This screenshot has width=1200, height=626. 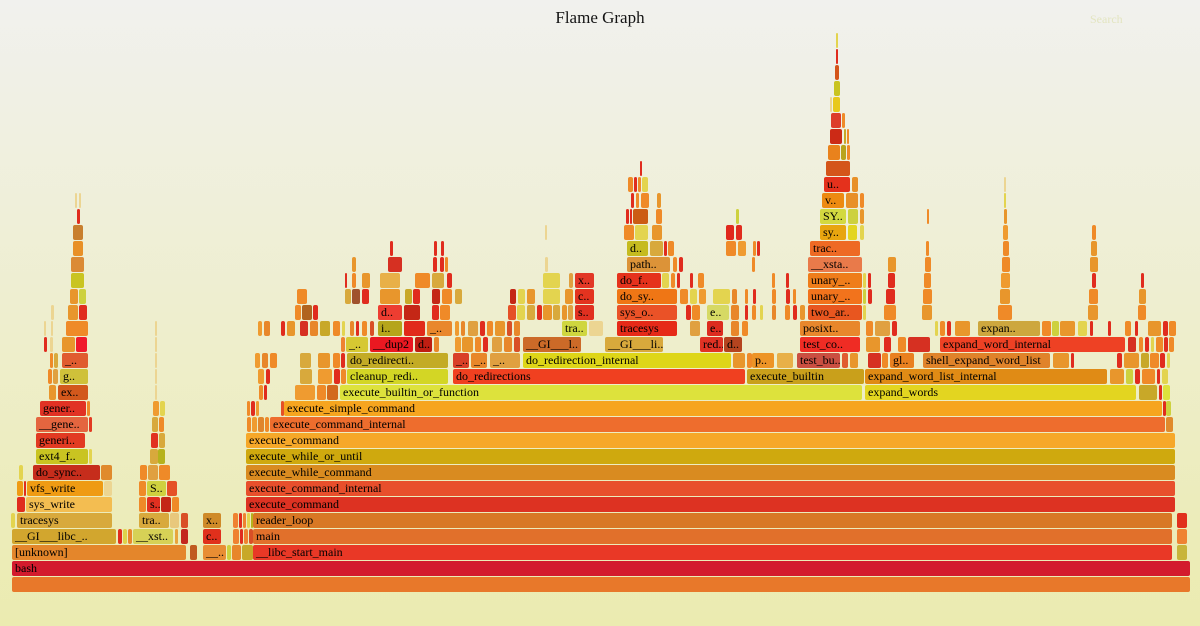 What do you see at coordinates (835, 312) in the screenshot?
I see `flame-frame-two_ar: two_ar..` at bounding box center [835, 312].